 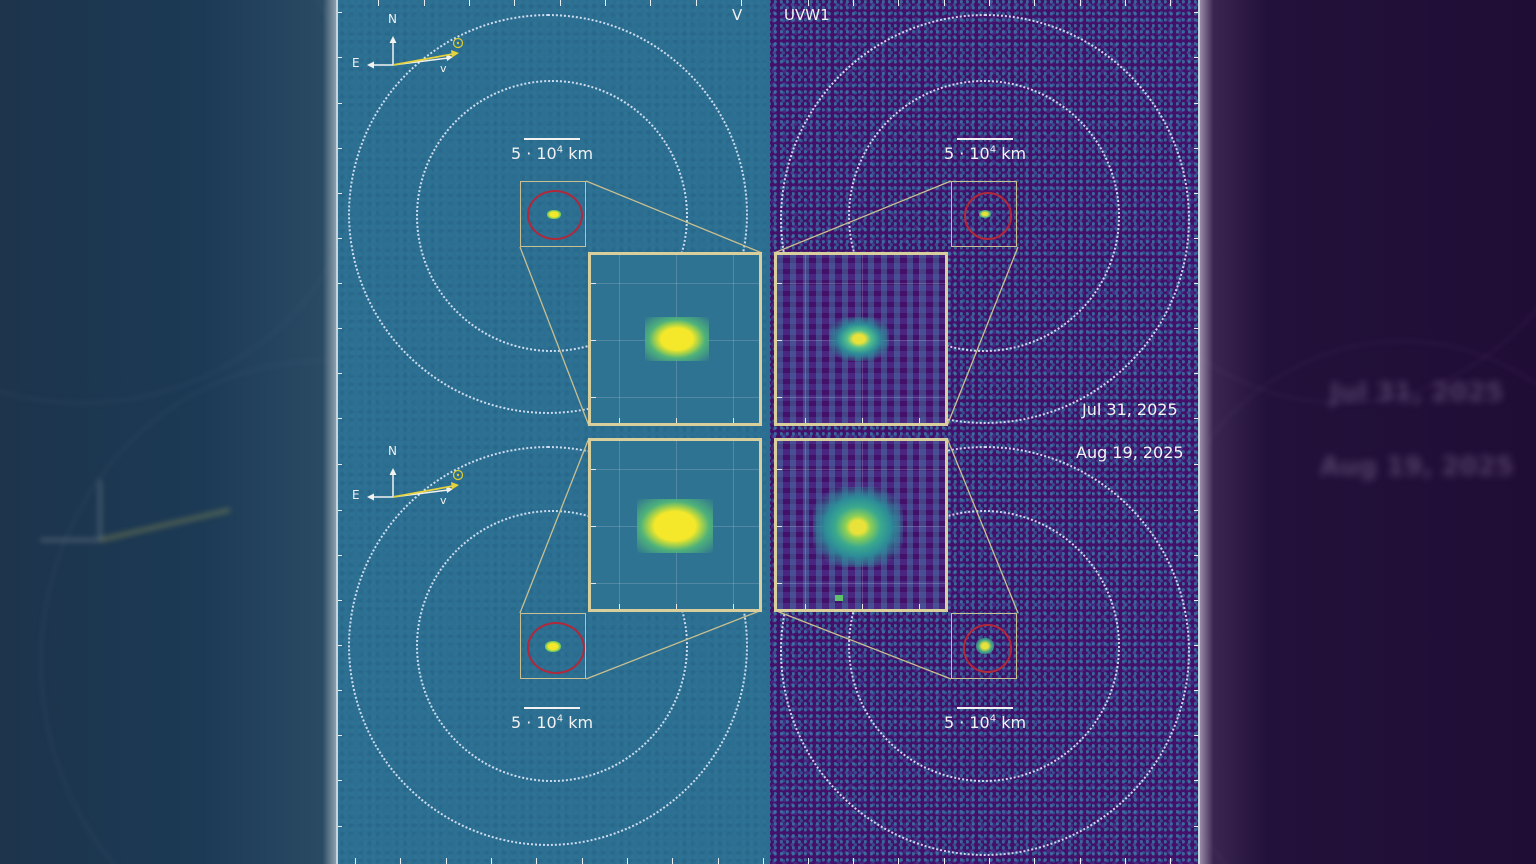 What do you see at coordinates (839, 598) in the screenshot?
I see `pixel-artifact` at bounding box center [839, 598].